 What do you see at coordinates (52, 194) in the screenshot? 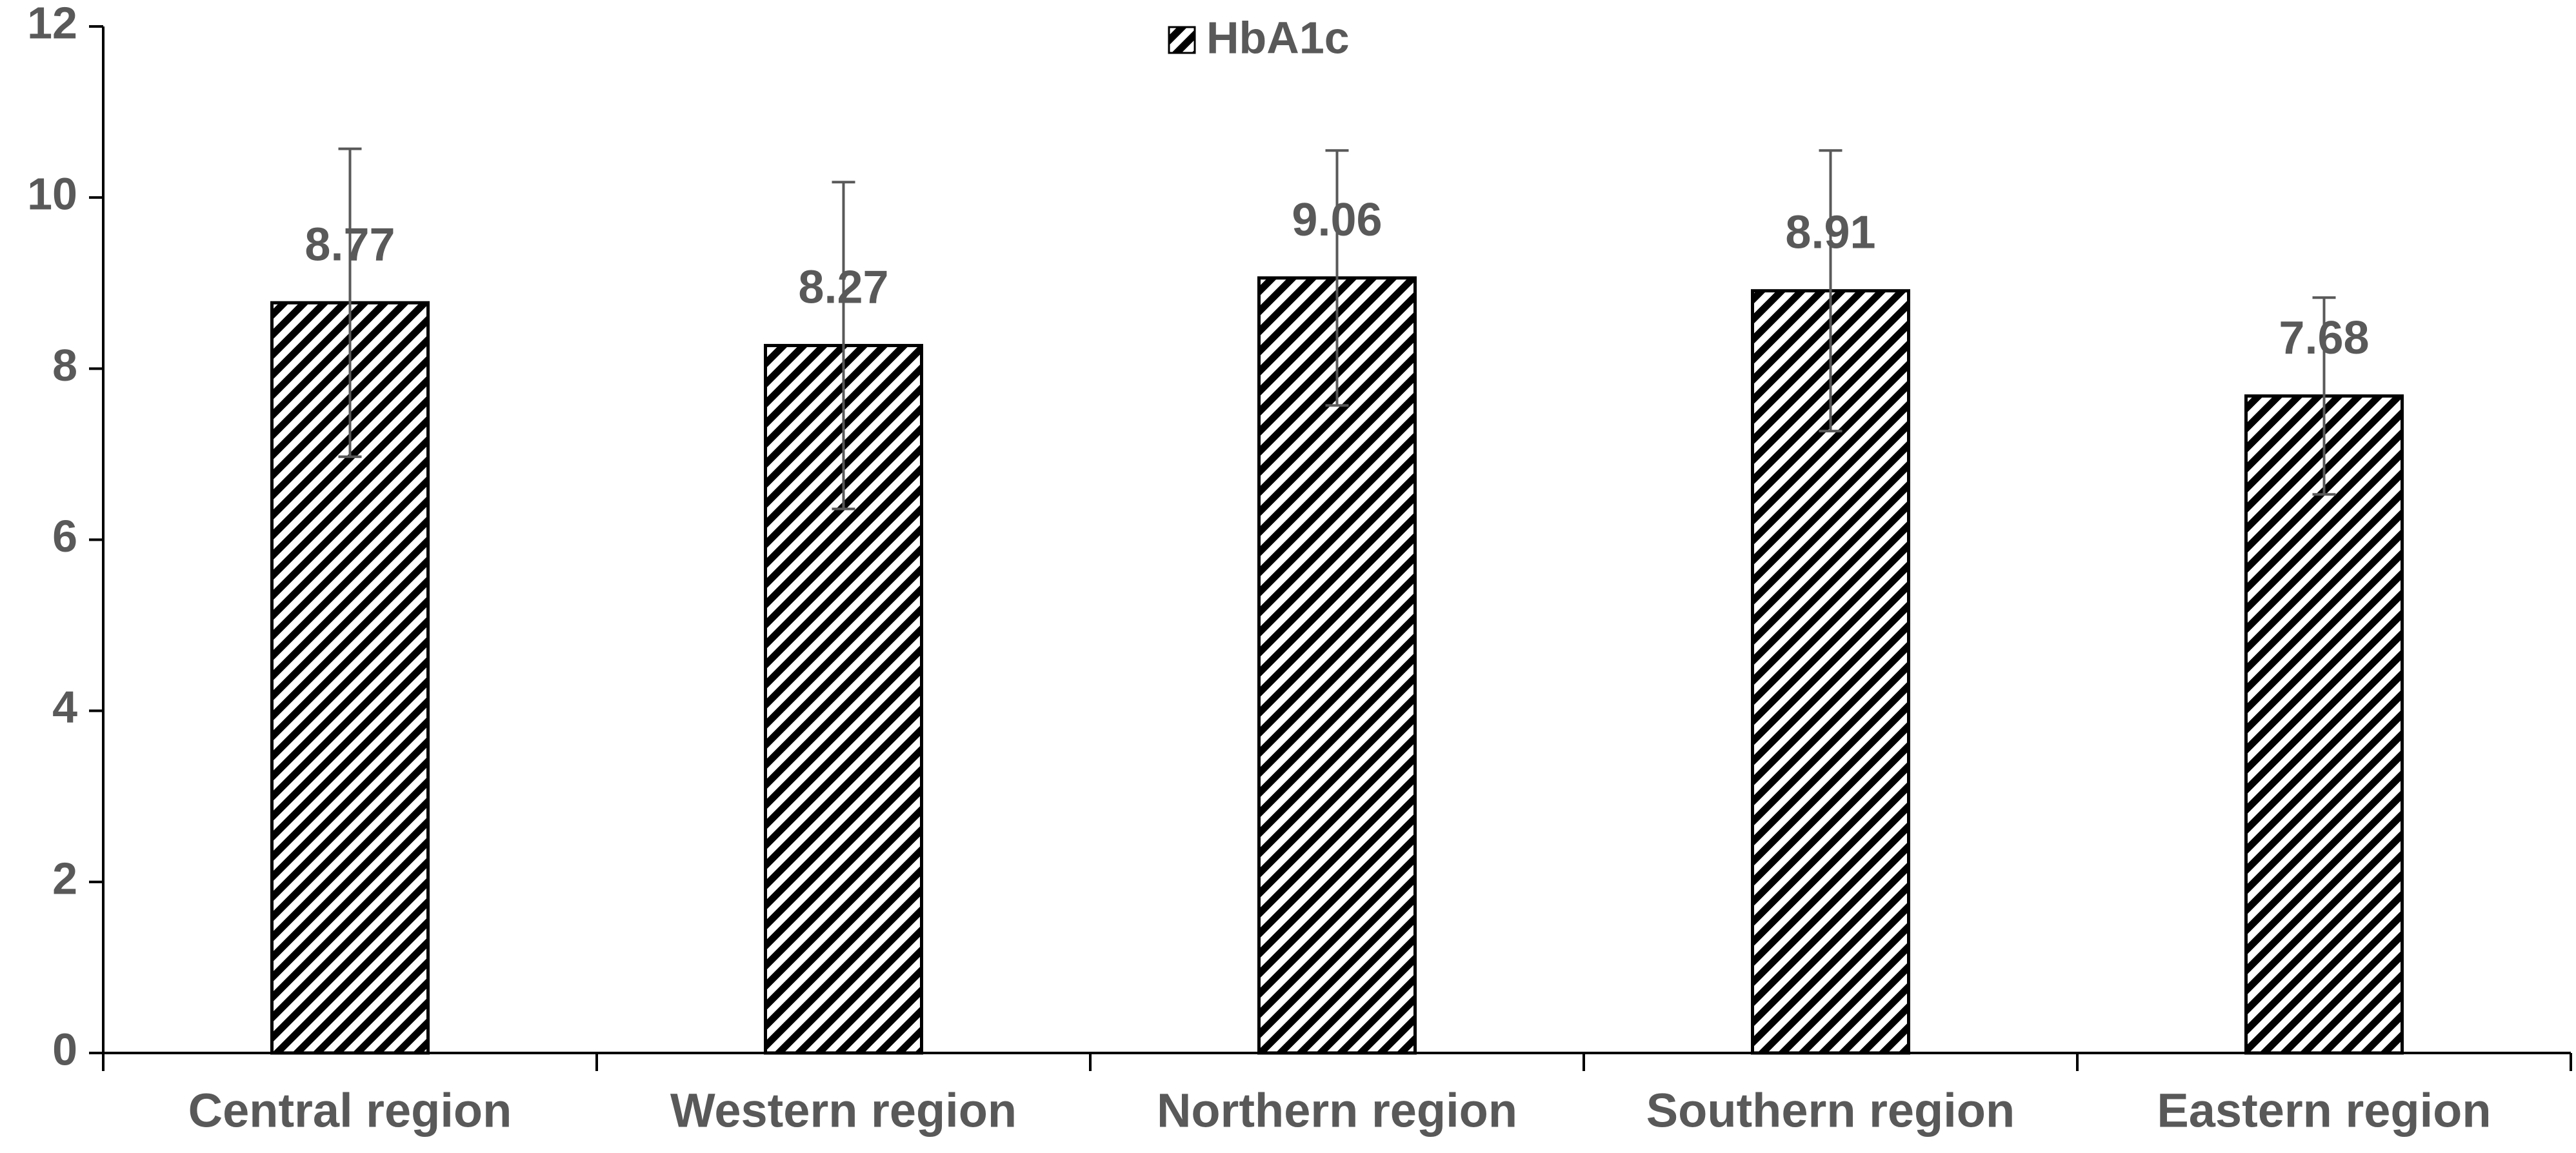
I see `y-tick-label: 10` at bounding box center [52, 194].